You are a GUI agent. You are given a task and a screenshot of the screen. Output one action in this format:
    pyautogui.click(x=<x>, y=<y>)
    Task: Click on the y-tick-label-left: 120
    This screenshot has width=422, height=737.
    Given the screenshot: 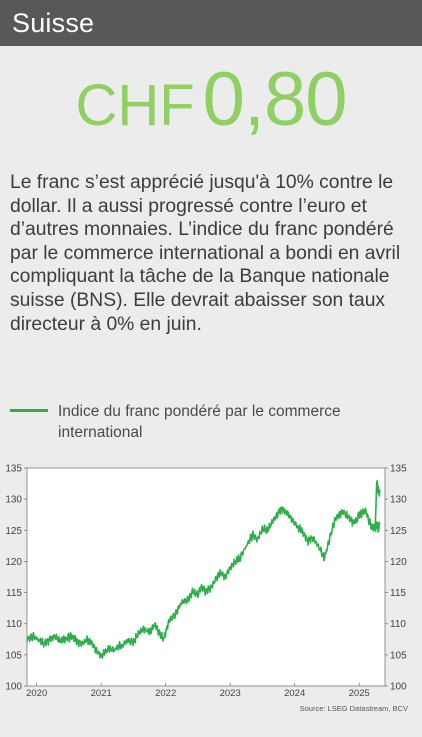 What is the action you would take?
    pyautogui.click(x=13, y=562)
    